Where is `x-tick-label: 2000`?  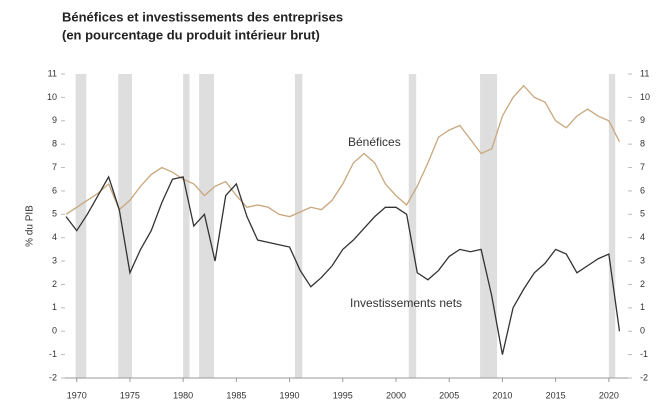 x-tick-label: 2000 is located at coordinates (396, 395).